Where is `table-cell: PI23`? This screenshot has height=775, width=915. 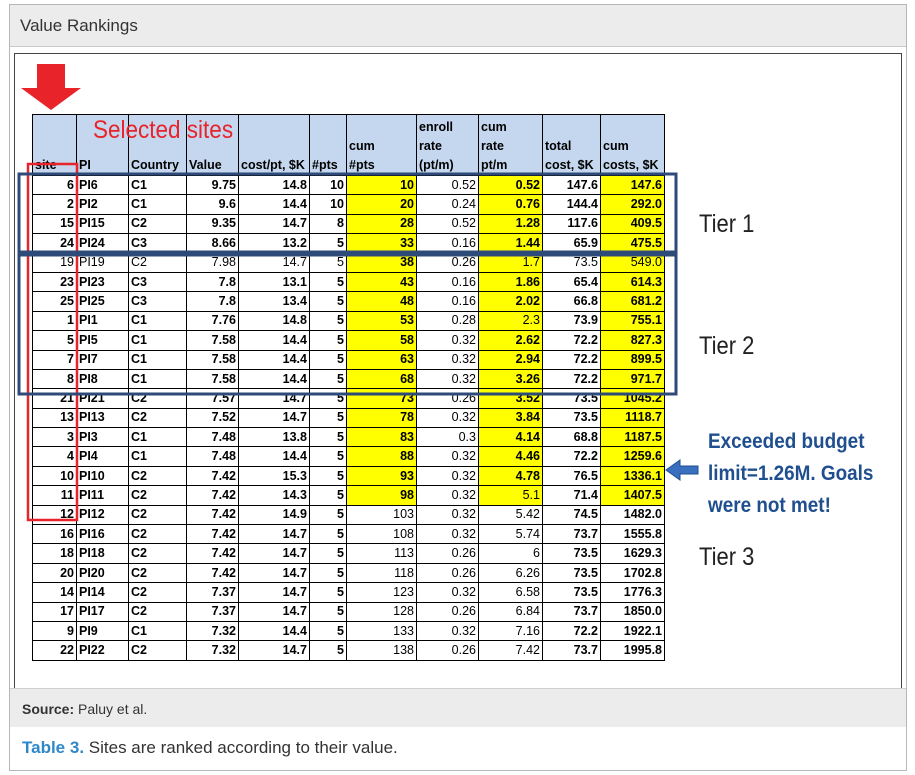 table-cell: PI23 is located at coordinates (102, 282).